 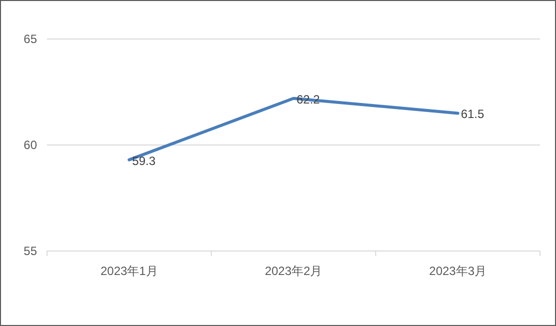 What do you see at coordinates (144, 161) in the screenshot?
I see `data-label: 59.3` at bounding box center [144, 161].